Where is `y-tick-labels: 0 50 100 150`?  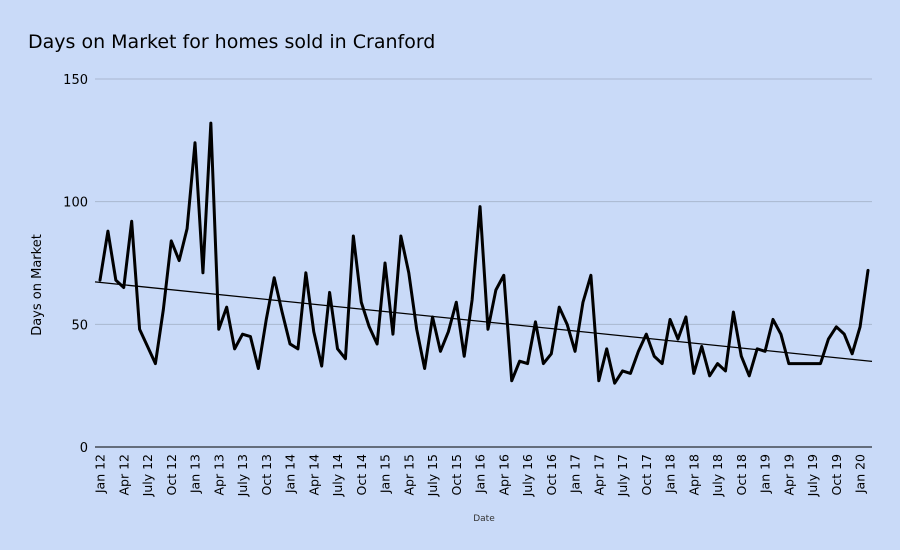
y-tick-labels: 0 50 100 150 is located at coordinates (75, 264).